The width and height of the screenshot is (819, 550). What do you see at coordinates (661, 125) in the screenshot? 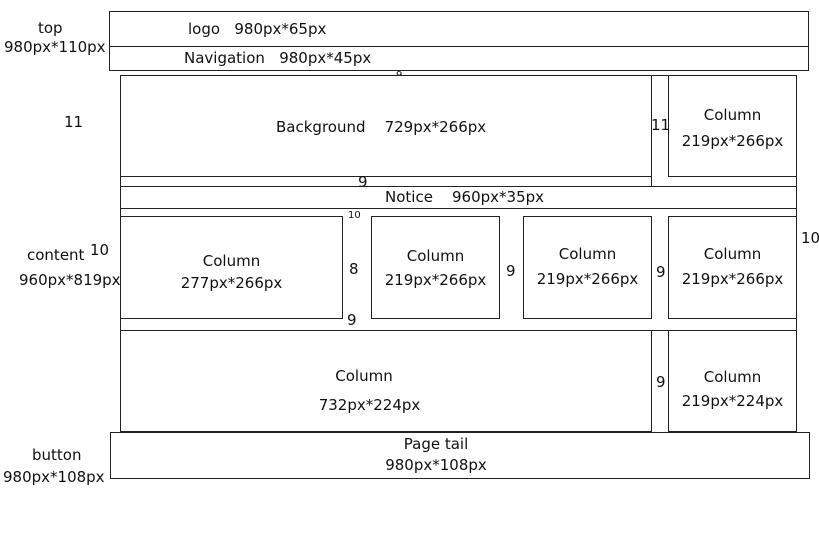
I see `gap-bg-column: 11` at bounding box center [661, 125].